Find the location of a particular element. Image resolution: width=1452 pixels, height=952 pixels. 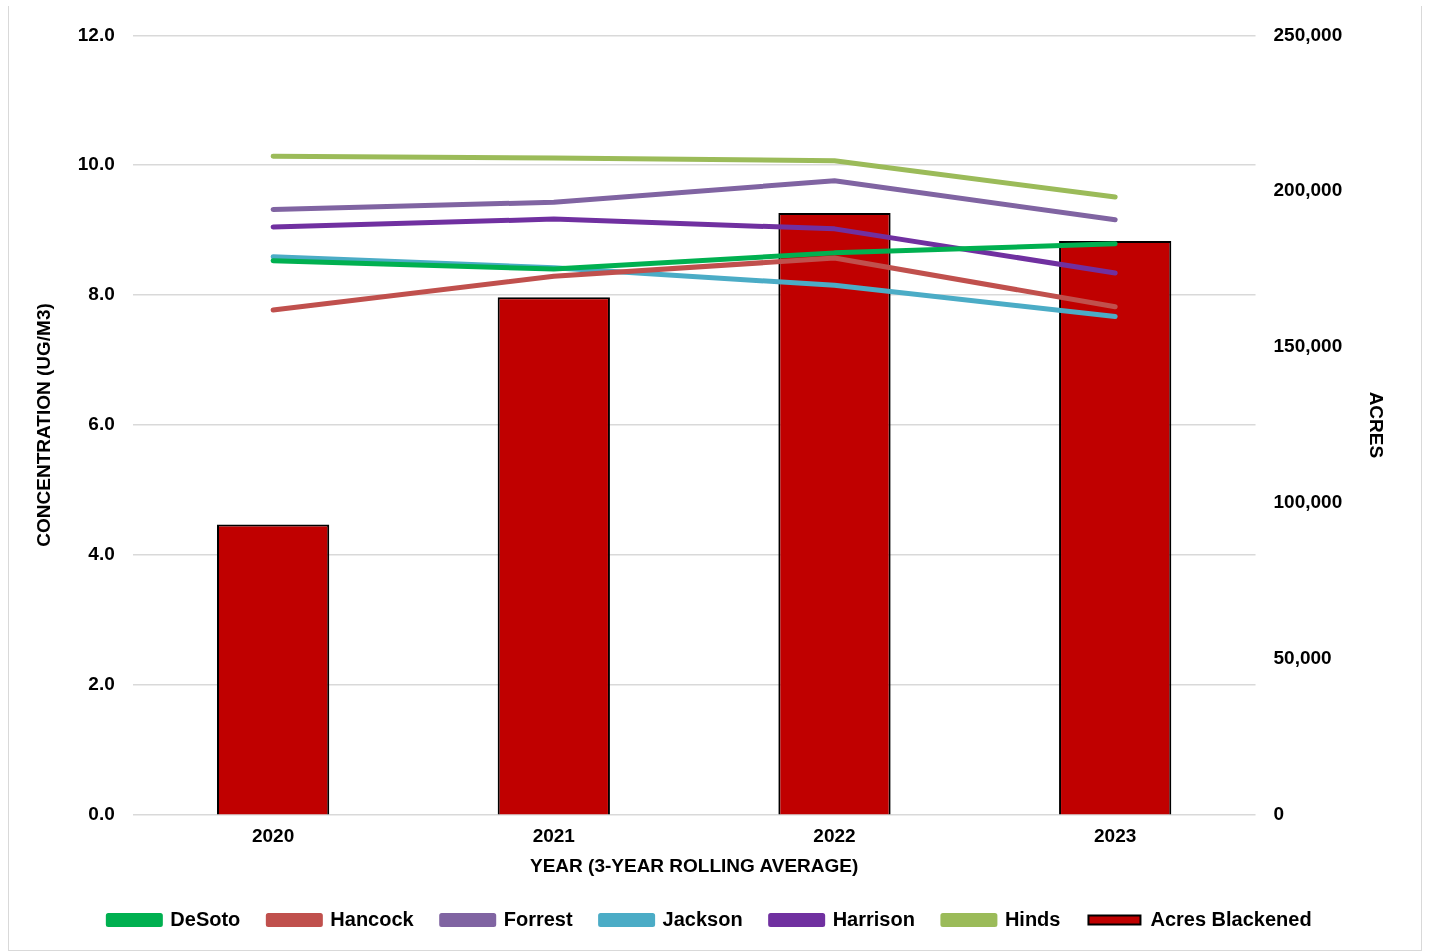

y-tick-label: 10.0 is located at coordinates (96, 164).